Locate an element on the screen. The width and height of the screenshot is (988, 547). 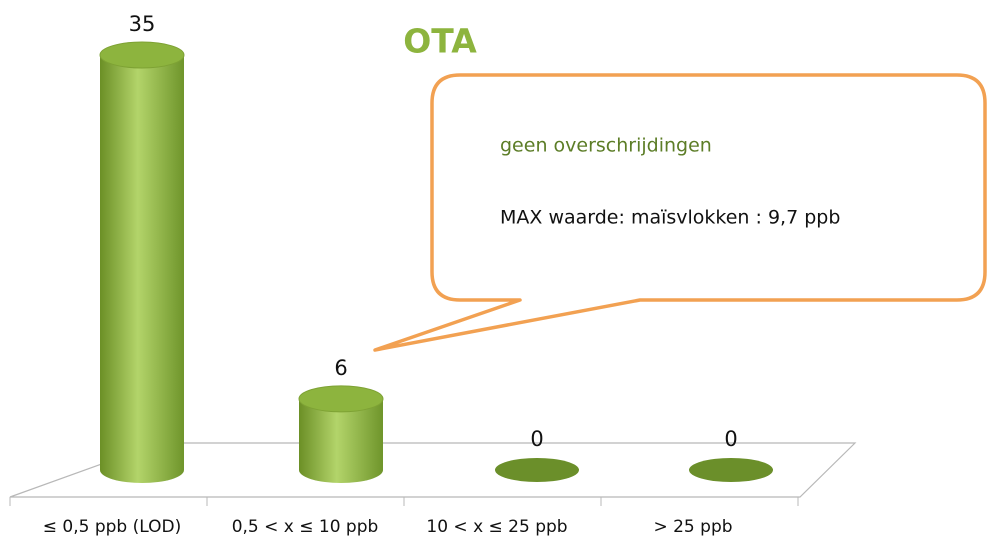
x-tick-label: 0,5 < x ≤ 10 ppb is located at coordinates (305, 527).